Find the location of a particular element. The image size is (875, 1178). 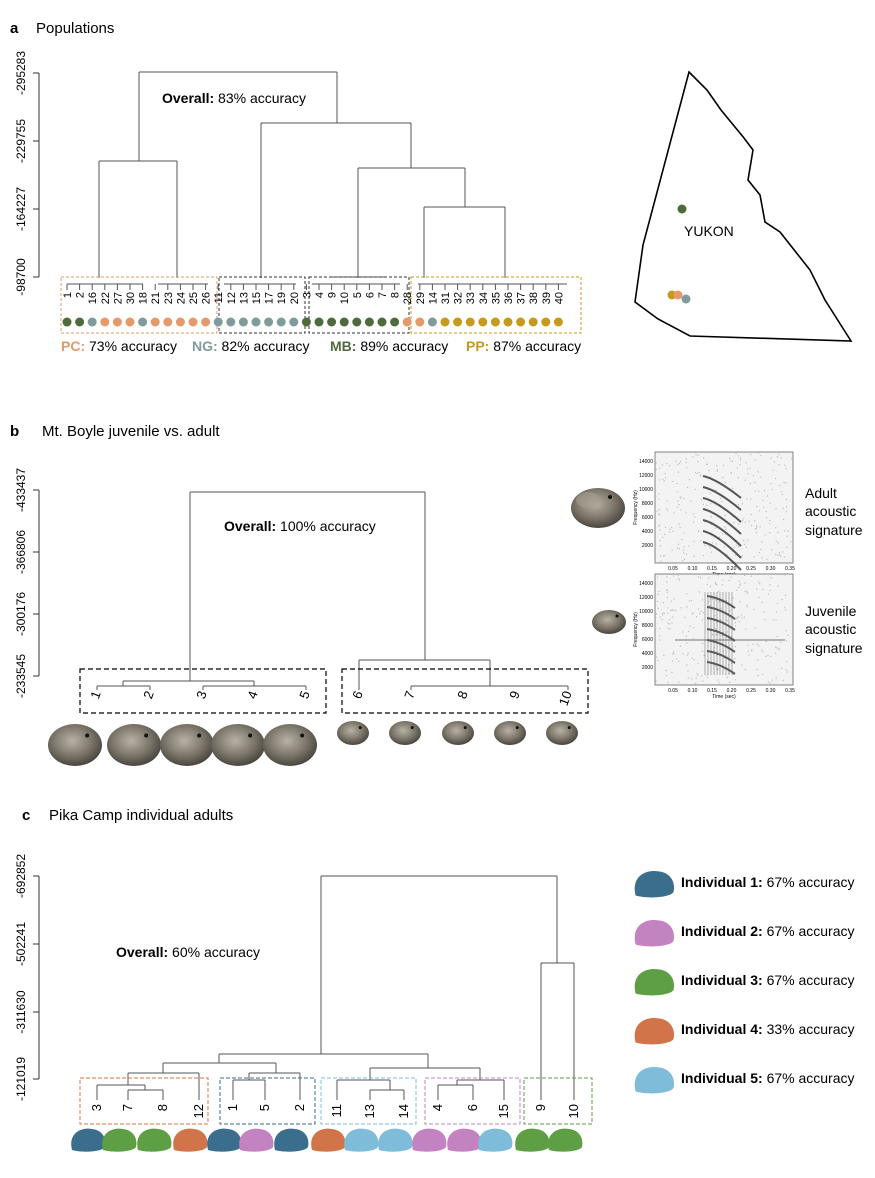

spectrogram-y-tick: 12000 is located at coordinates (646, 598).